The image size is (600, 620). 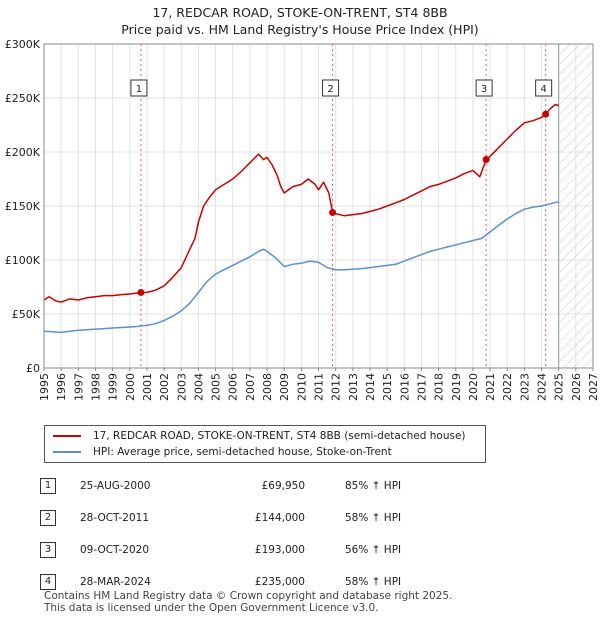 I want to click on x-tick-label: 1995, so click(x=44, y=387).